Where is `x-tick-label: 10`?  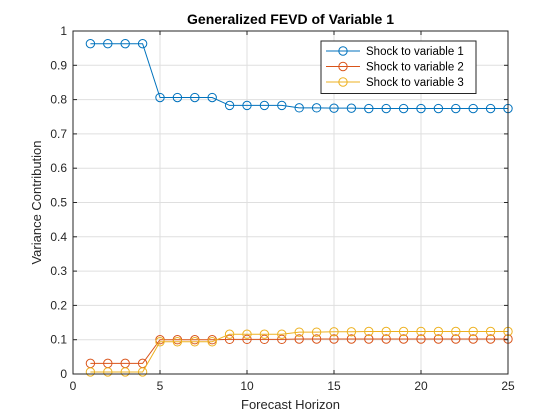 x-tick-label: 10 is located at coordinates (247, 386).